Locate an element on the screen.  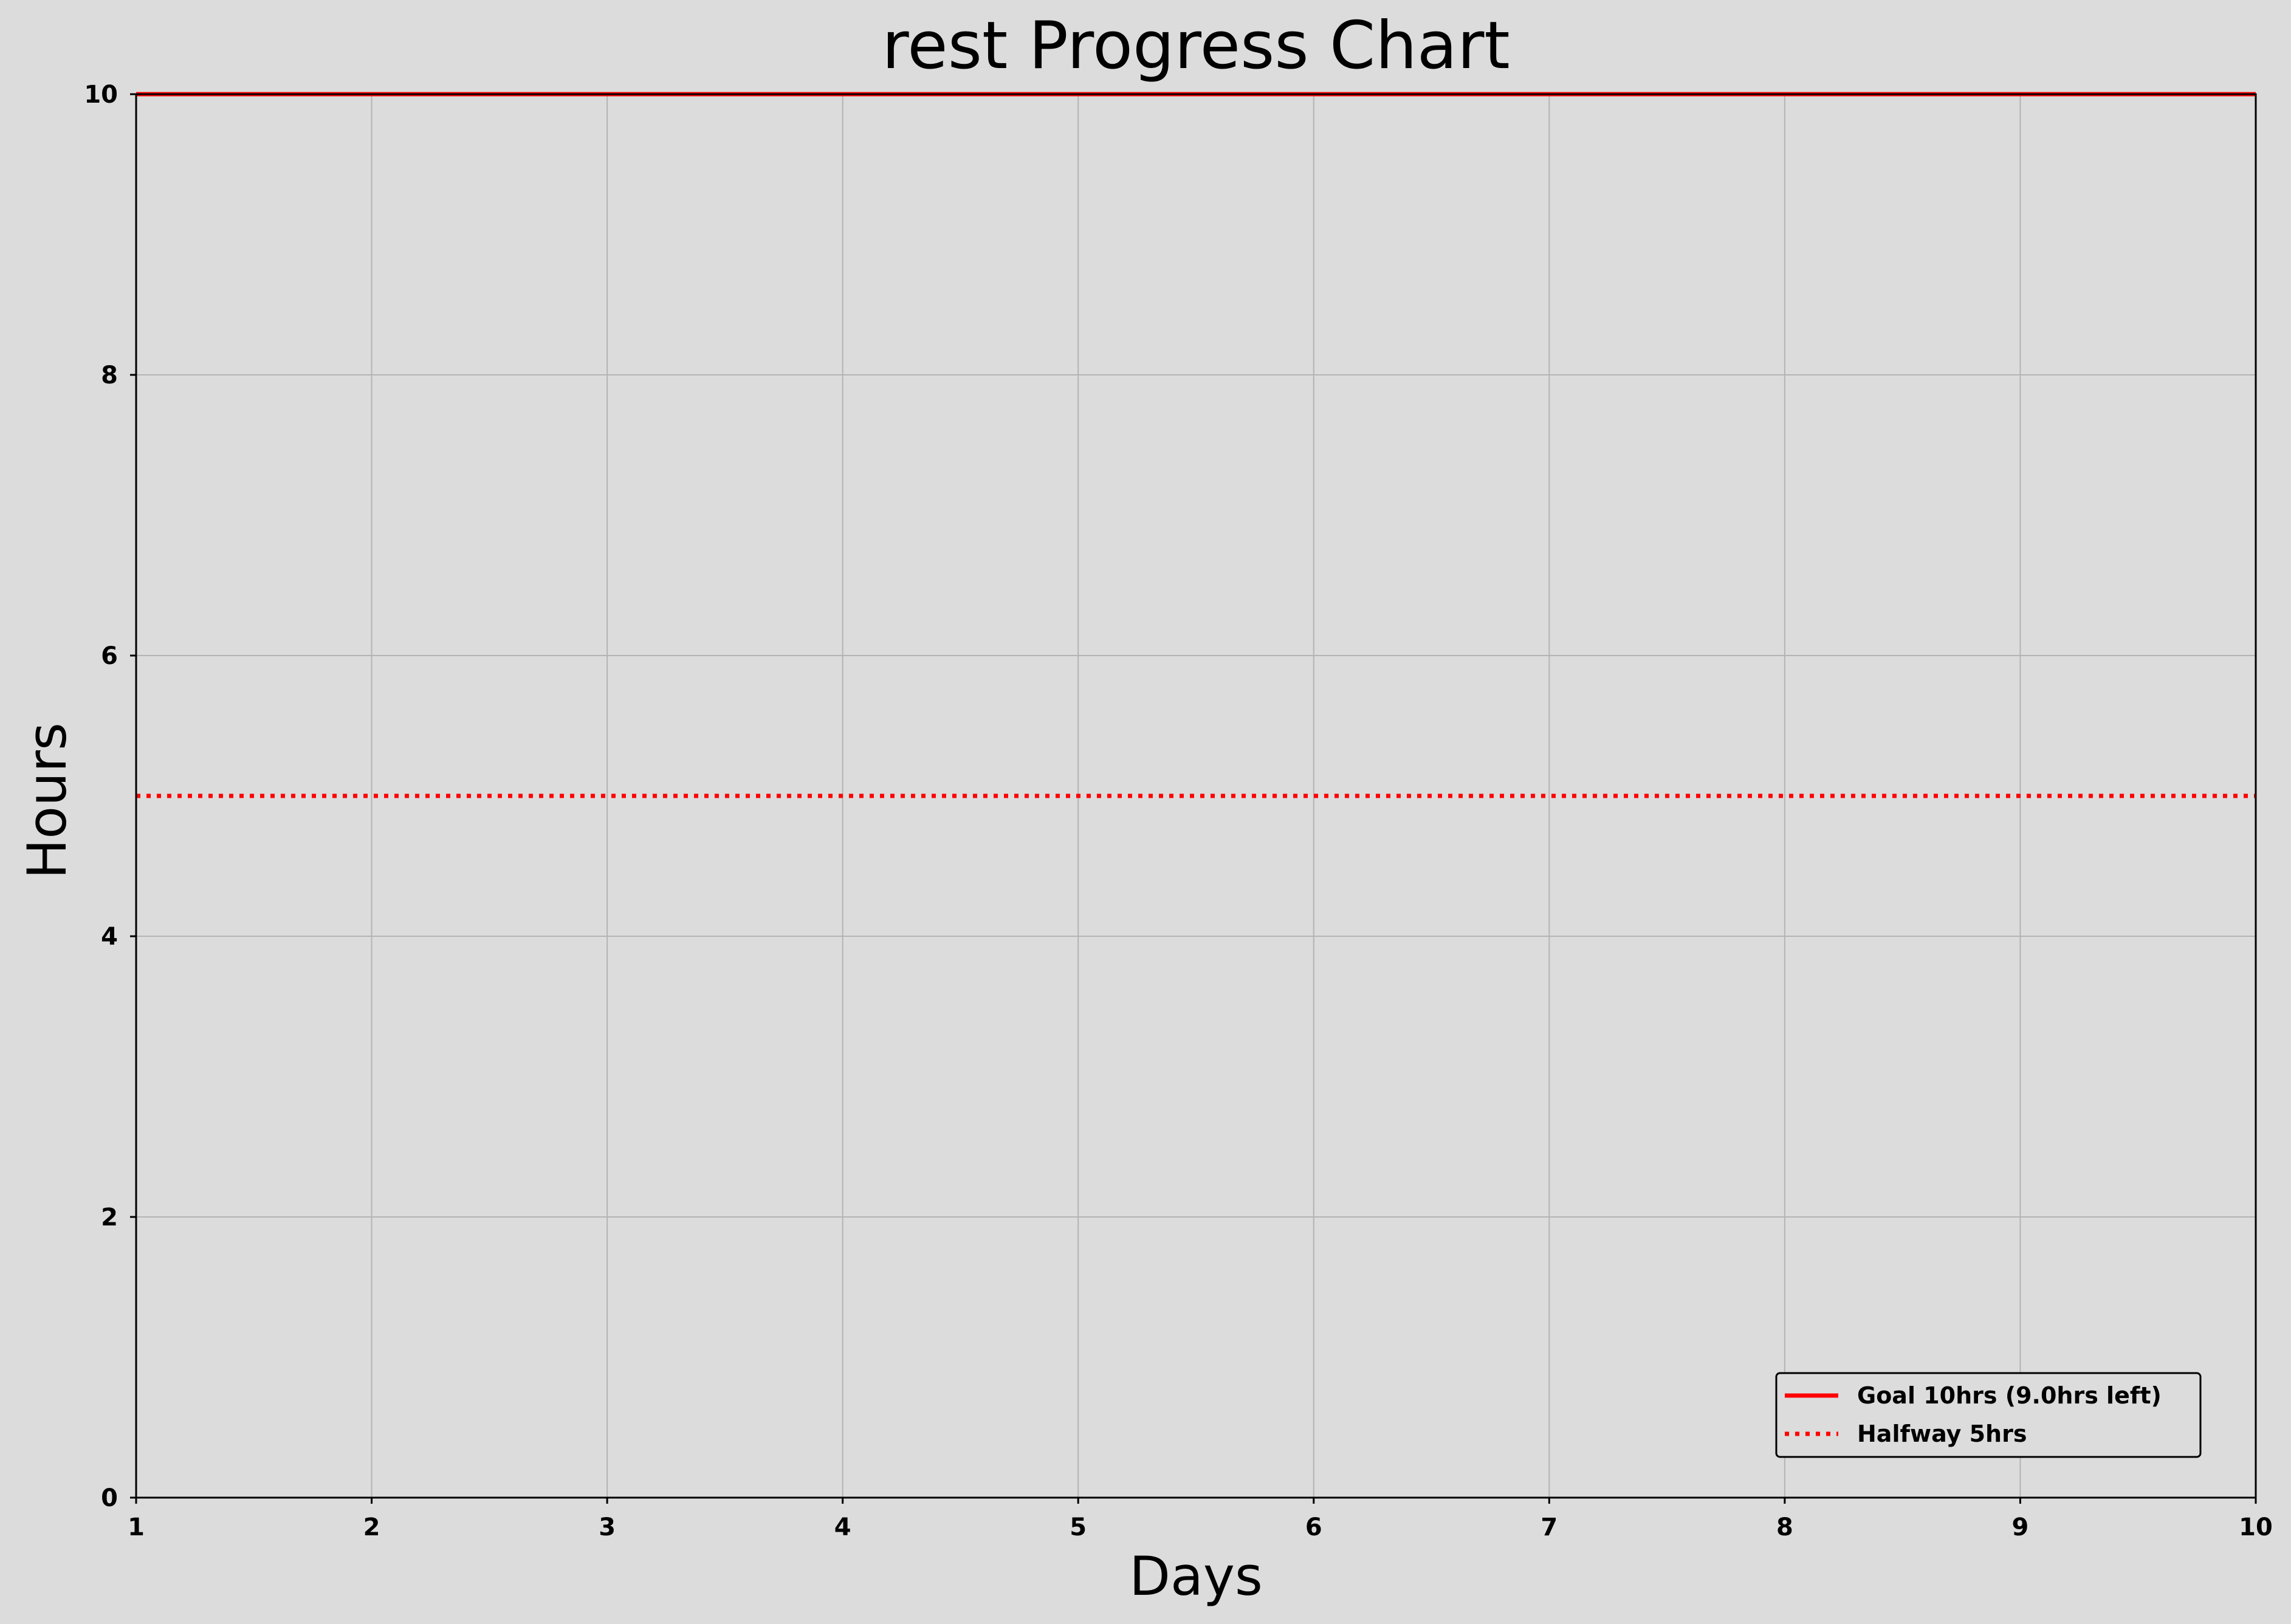
y-tick-label: 0 is located at coordinates (109, 1498).